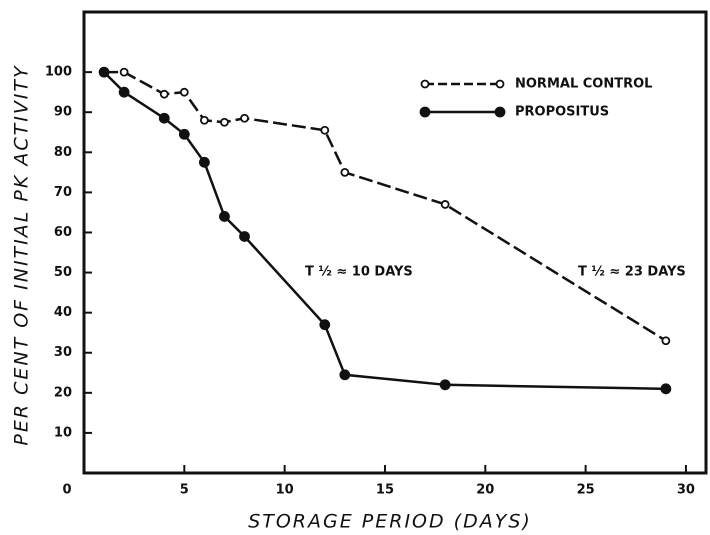  Describe the element at coordinates (562, 112) in the screenshot. I see `legend-label: PROPOSITUS` at that location.